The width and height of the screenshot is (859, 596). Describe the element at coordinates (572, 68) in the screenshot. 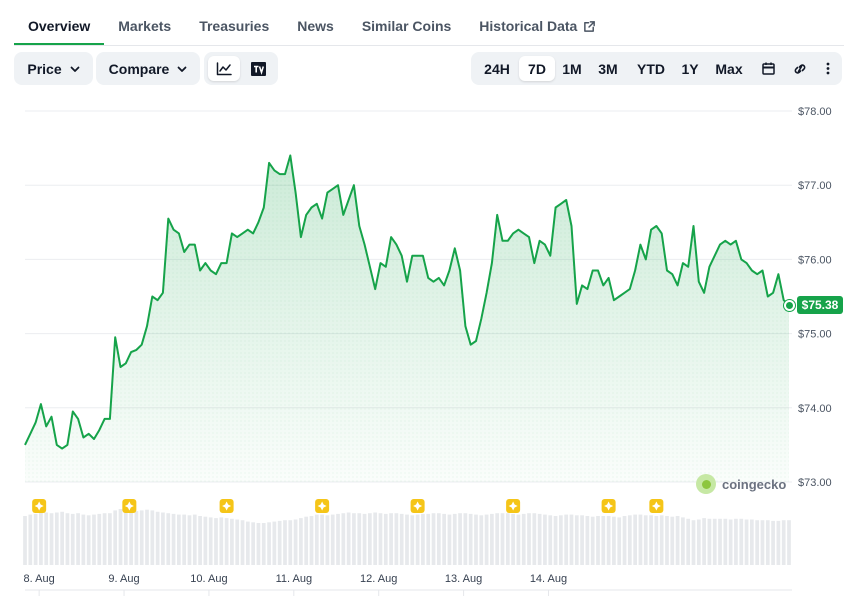

I see `range-1m-button: 1M` at that location.